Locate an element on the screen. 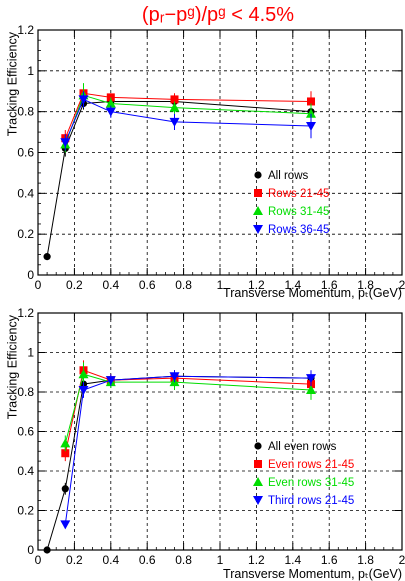 This screenshot has height=581, width=405. legend-label: All even rows is located at coordinates (302, 447).